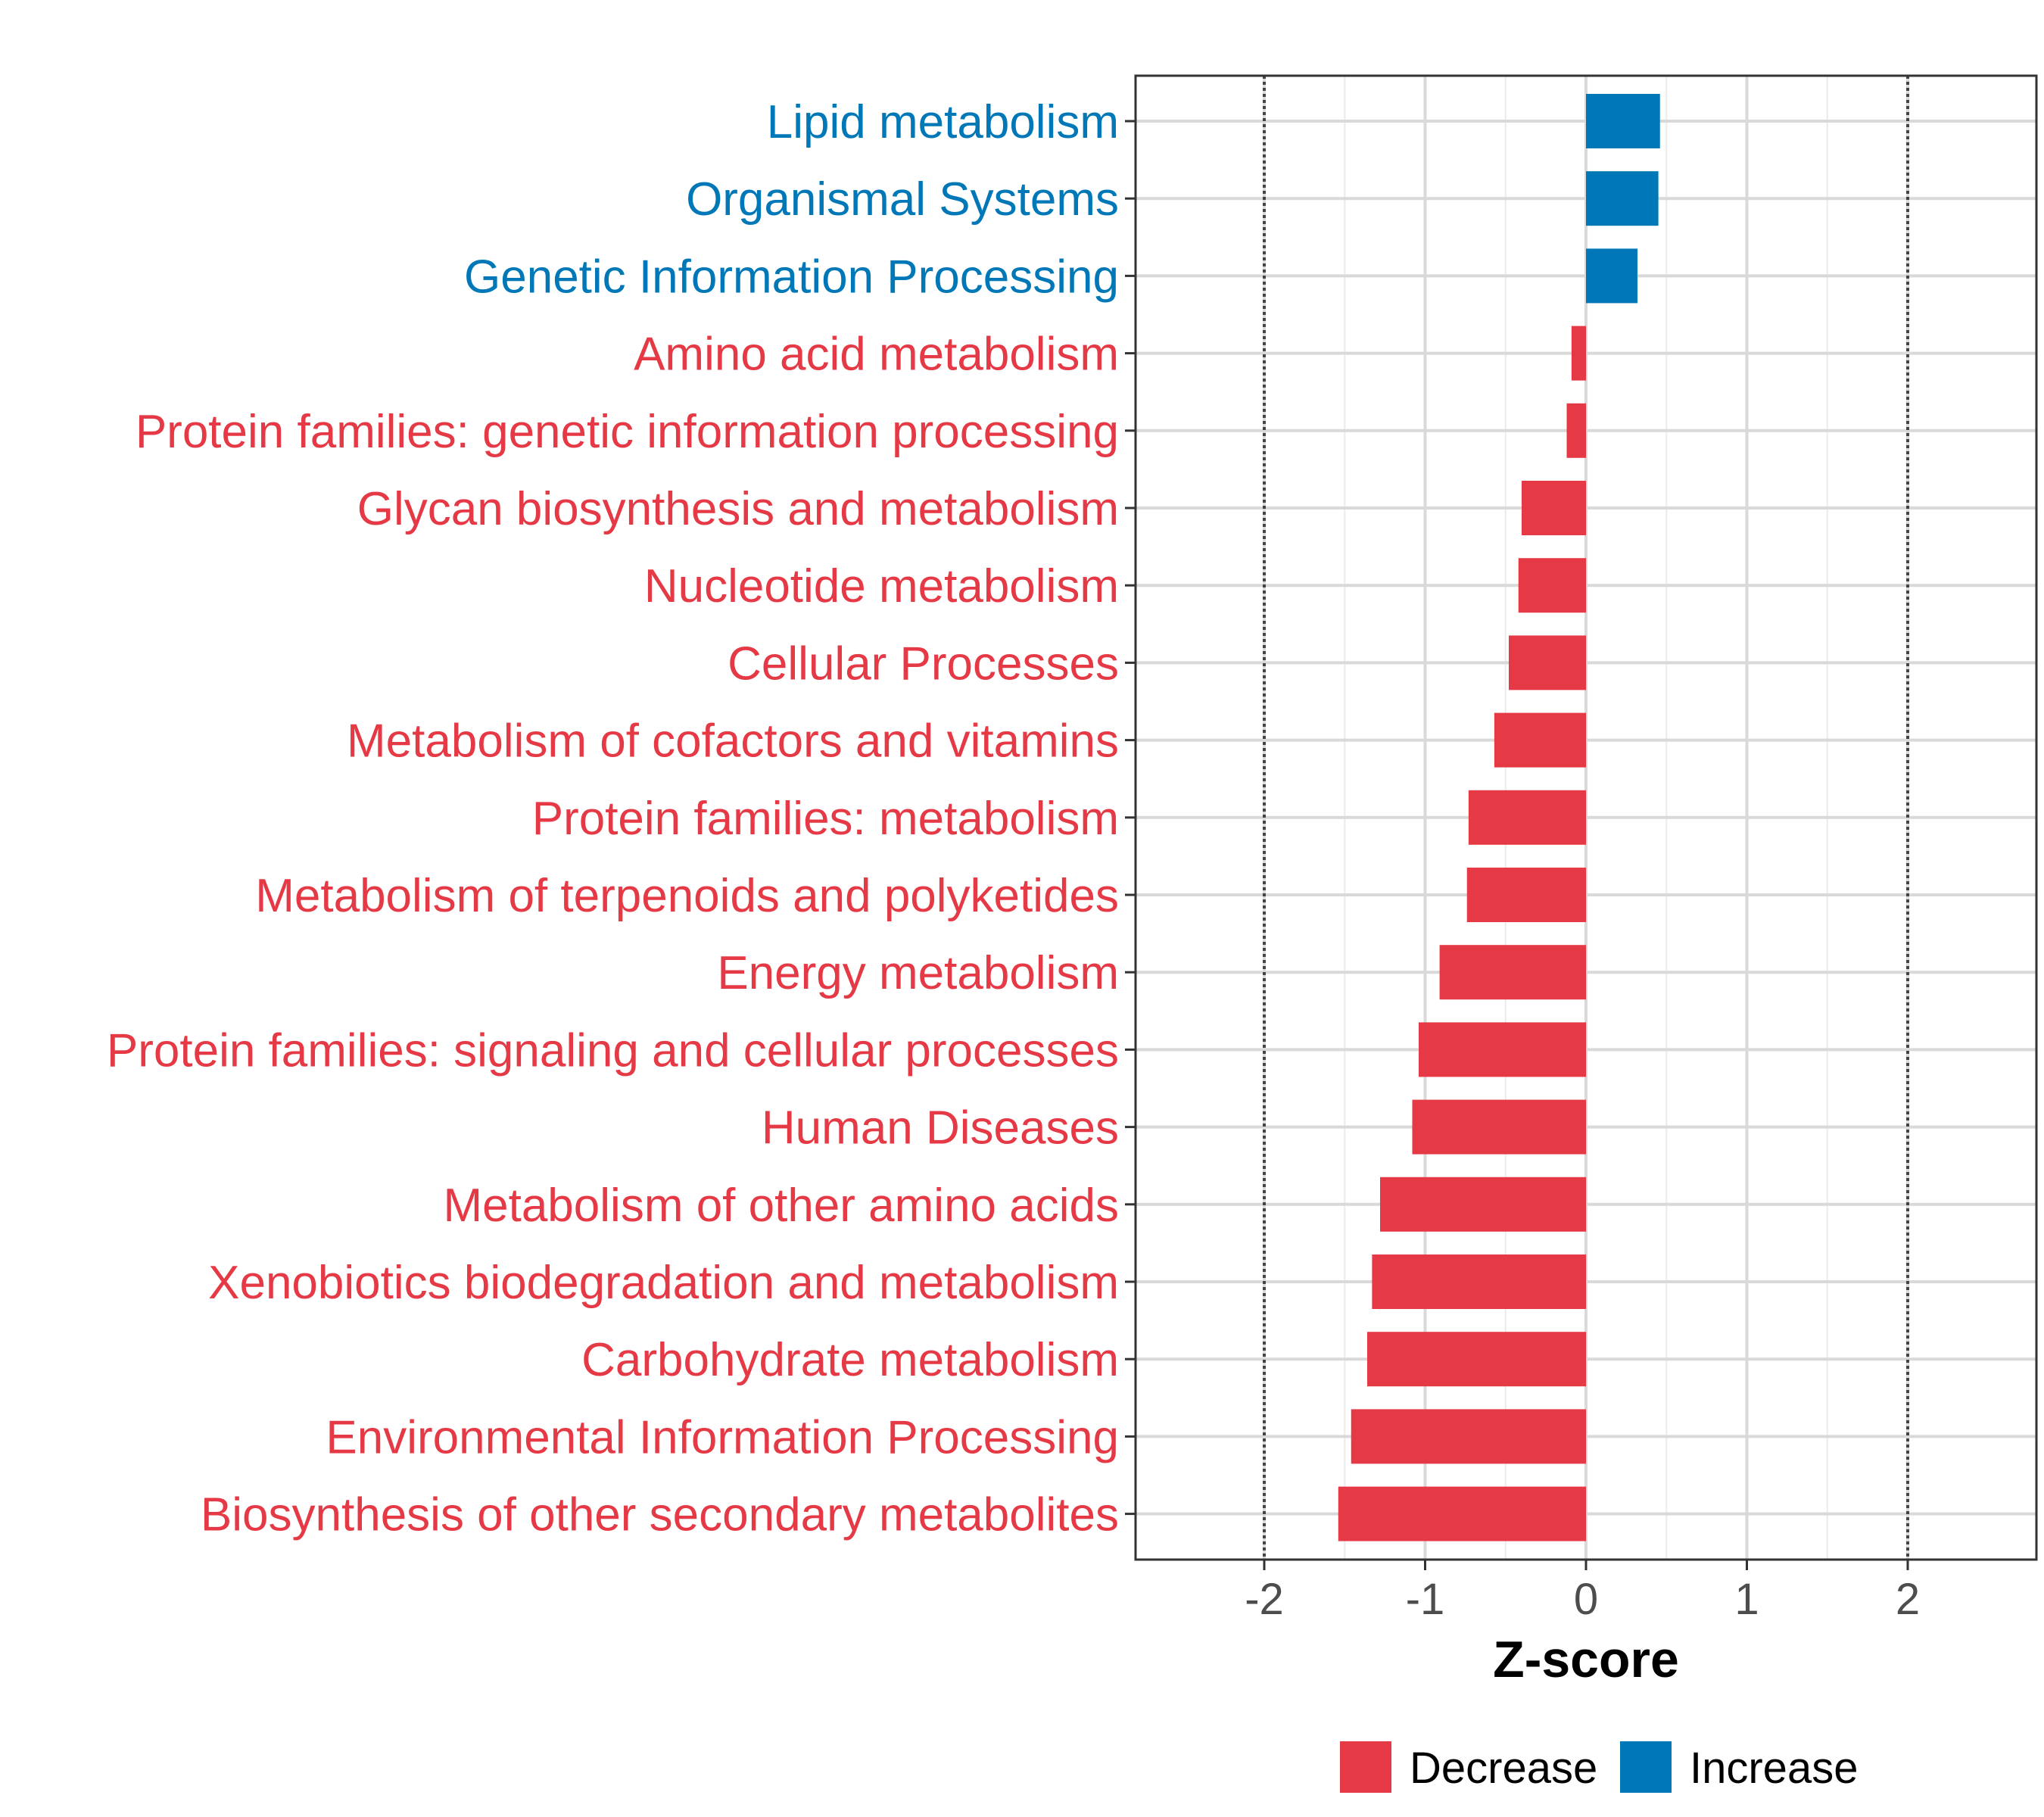  I want to click on legend-label: Increase, so click(1774, 1768).